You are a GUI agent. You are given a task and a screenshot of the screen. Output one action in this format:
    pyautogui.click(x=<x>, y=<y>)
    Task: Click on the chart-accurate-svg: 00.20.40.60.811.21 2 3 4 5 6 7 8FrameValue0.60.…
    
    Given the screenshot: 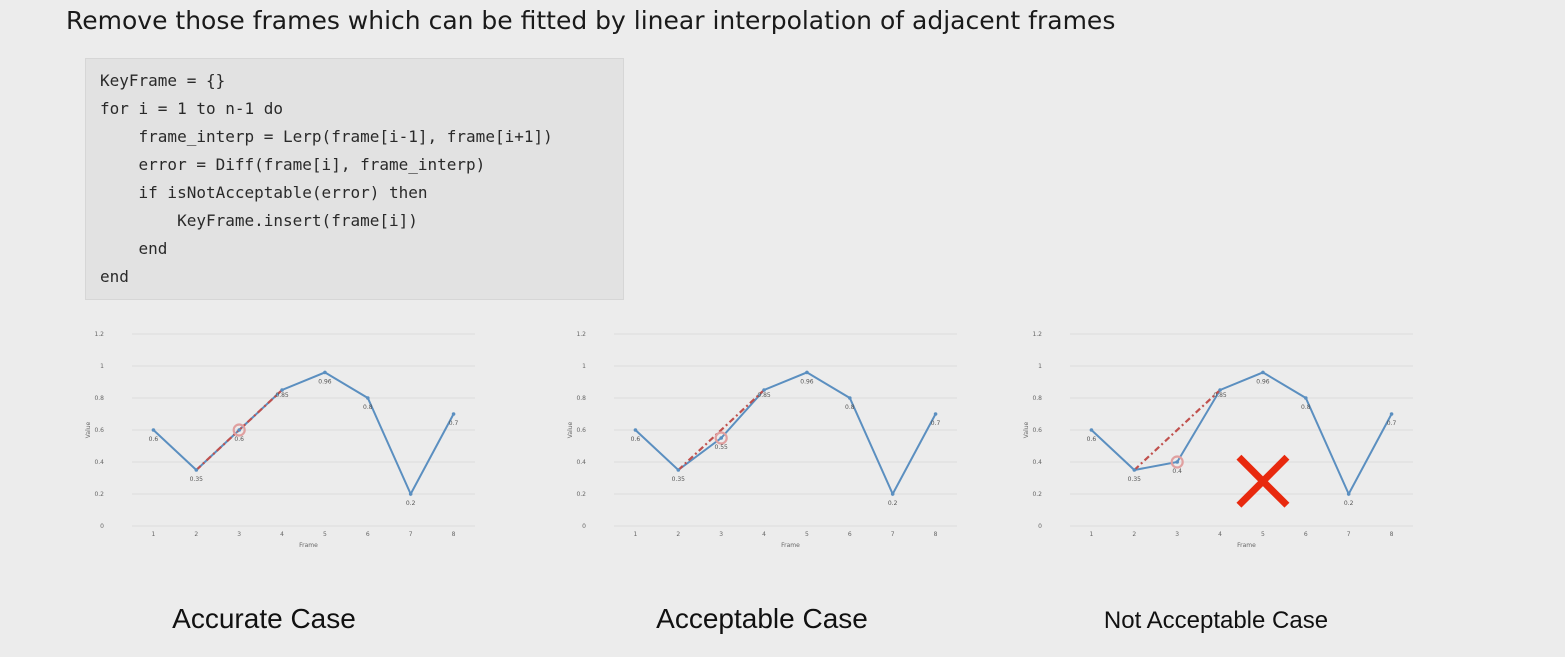 What is the action you would take?
    pyautogui.click(x=280, y=440)
    